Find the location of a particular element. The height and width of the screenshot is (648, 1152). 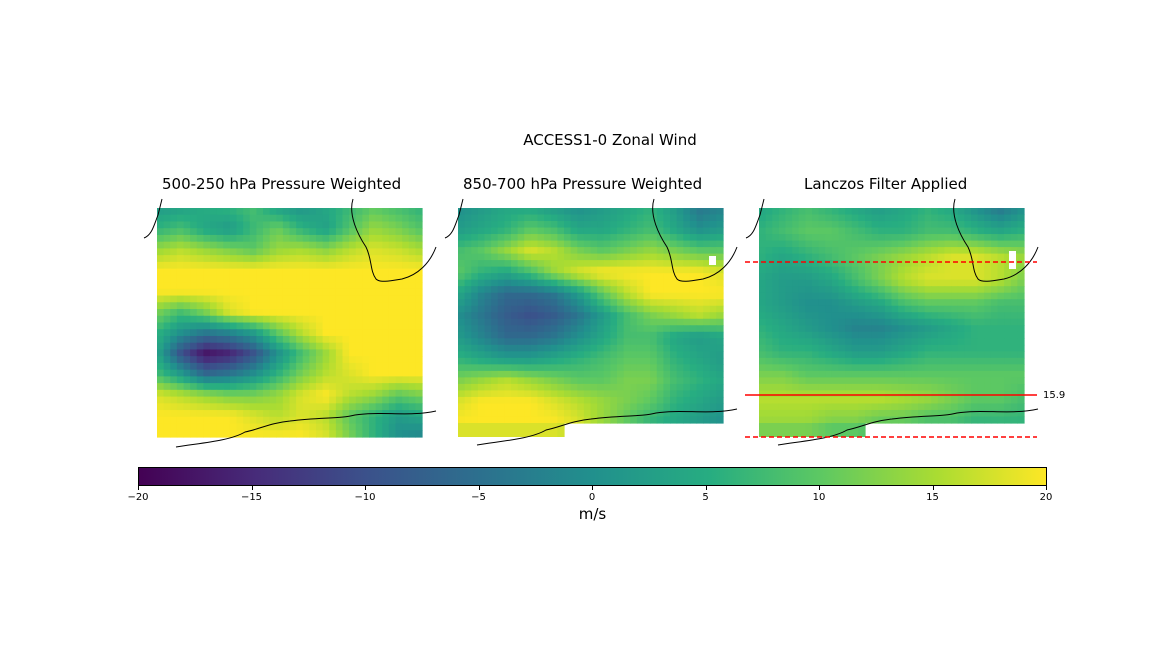

colorbar-label: m/s is located at coordinates (592, 514).